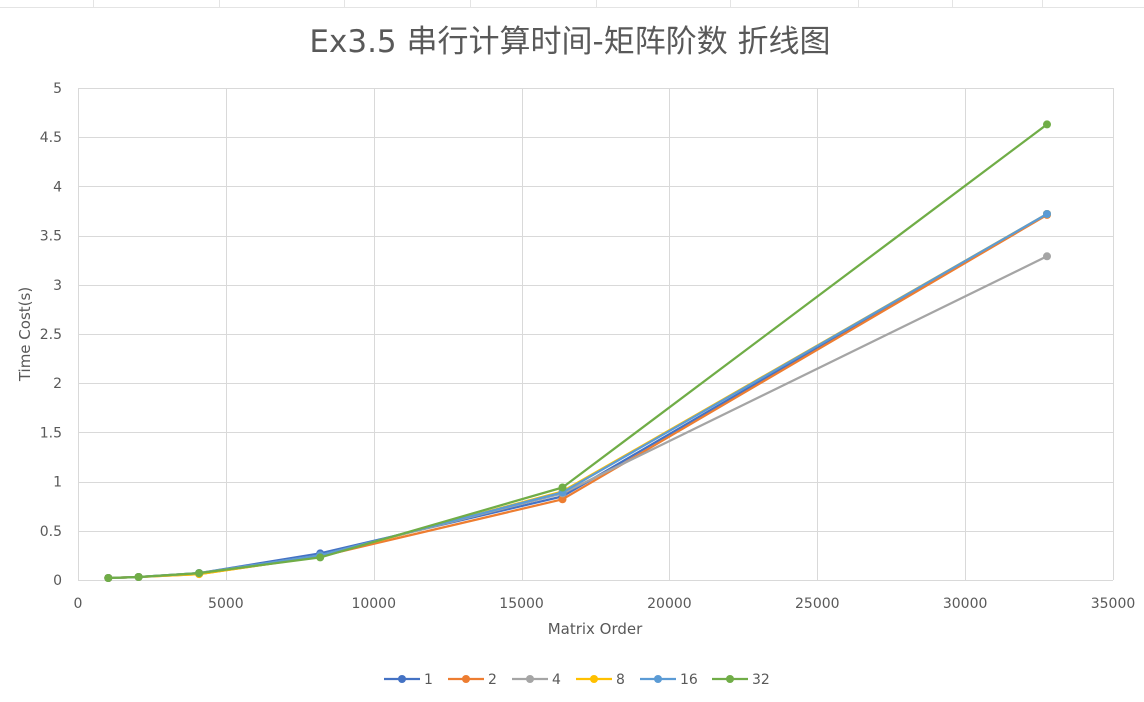 This screenshot has width=1144, height=702. What do you see at coordinates (57, 286) in the screenshot?
I see `y-tick-label: 3` at bounding box center [57, 286].